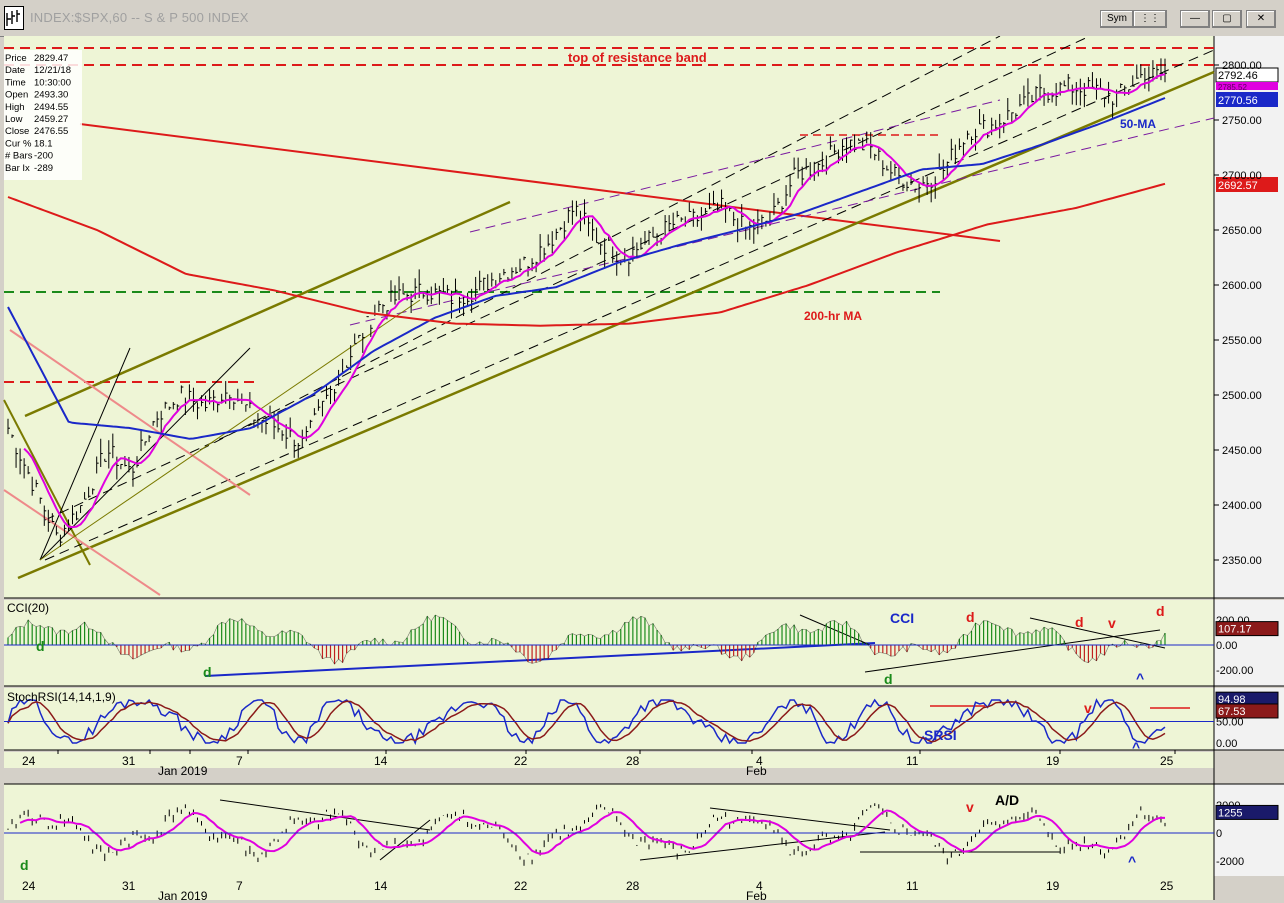 This screenshot has width=1284, height=903. What do you see at coordinates (1249, 643) in the screenshot?
I see `cci-axis-bg` at bounding box center [1249, 643].